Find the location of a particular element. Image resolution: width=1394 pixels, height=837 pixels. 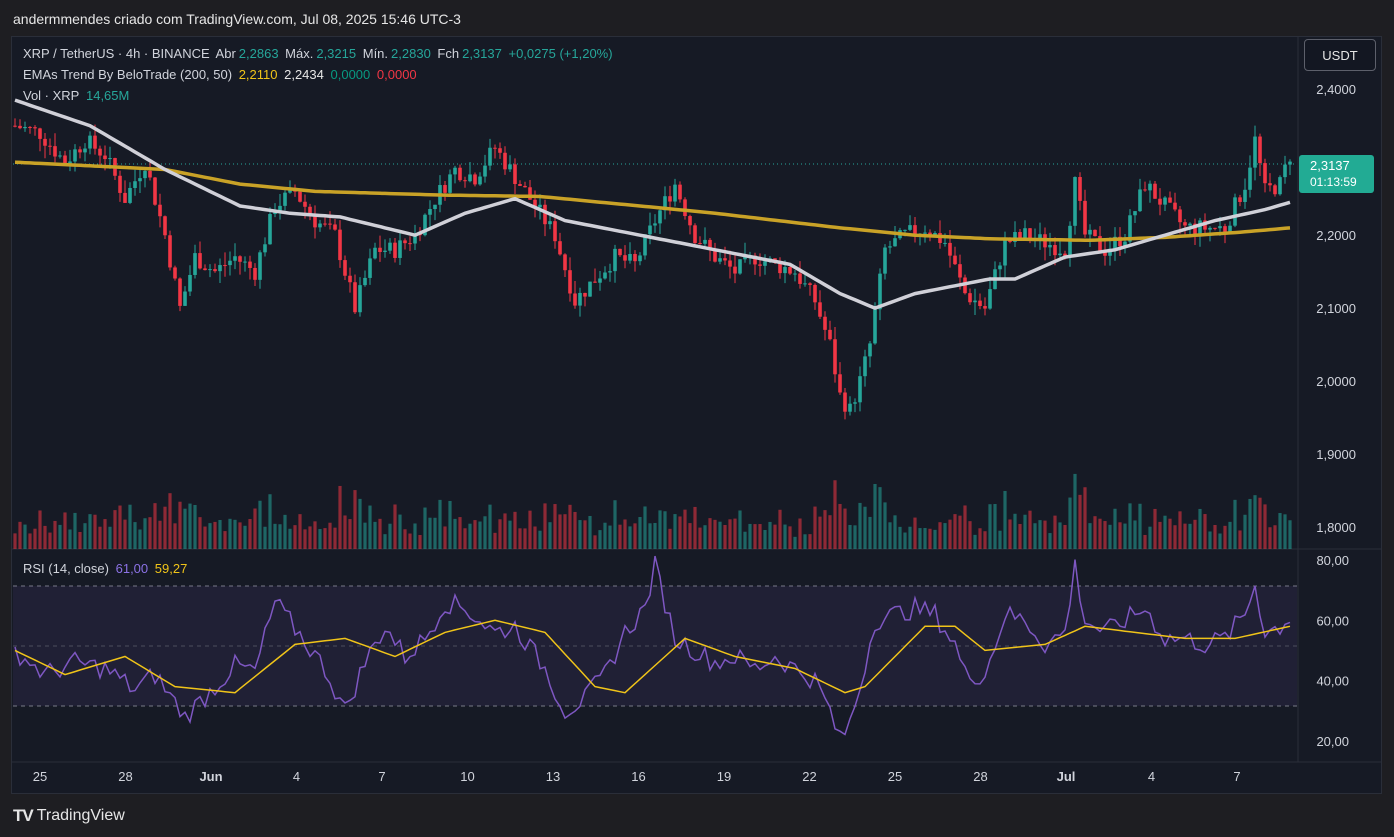

time-tick-label: 22 is located at coordinates (809, 776).